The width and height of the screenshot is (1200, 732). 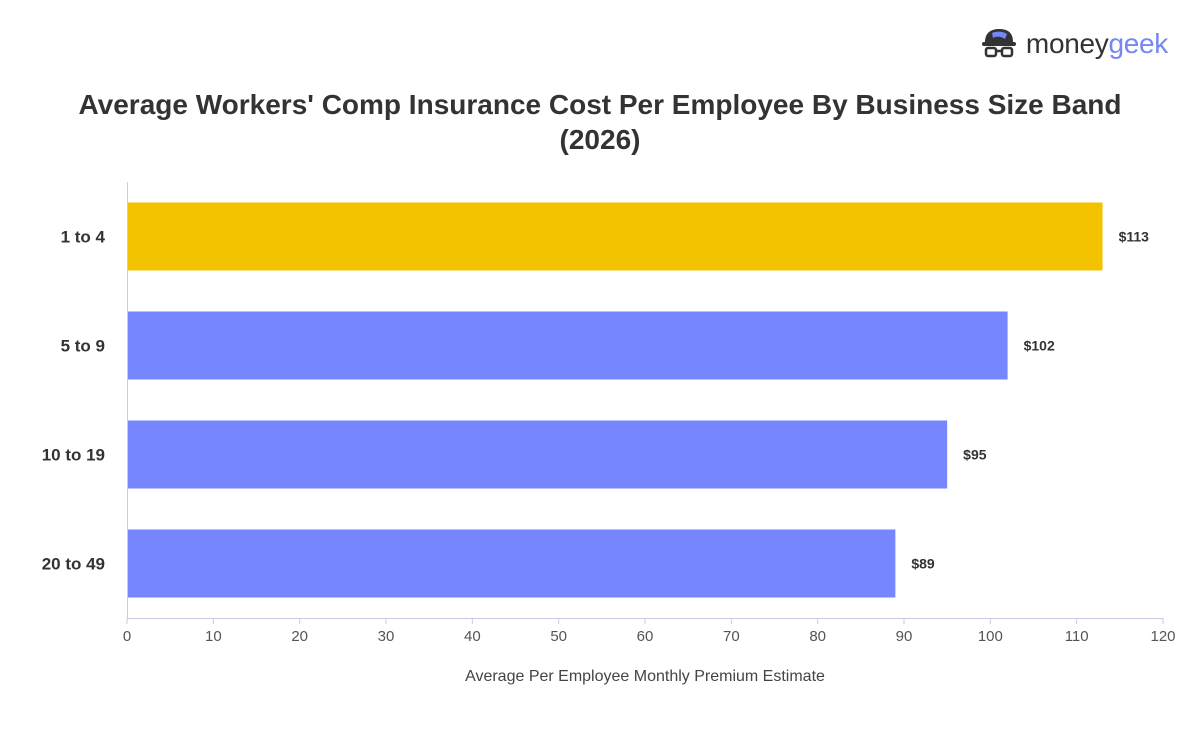 What do you see at coordinates (817, 636) in the screenshot?
I see `x-tick-label: 80` at bounding box center [817, 636].